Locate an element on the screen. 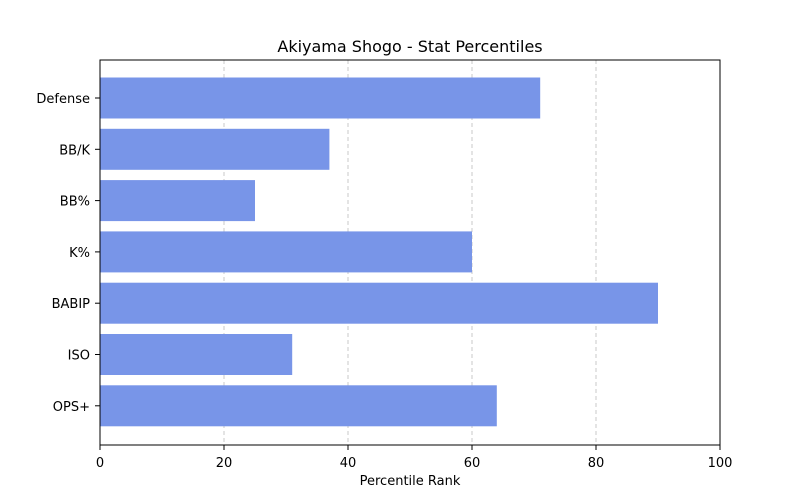 Image resolution: width=800 pixels, height=500 pixels. bar-bb- is located at coordinates (177, 201).